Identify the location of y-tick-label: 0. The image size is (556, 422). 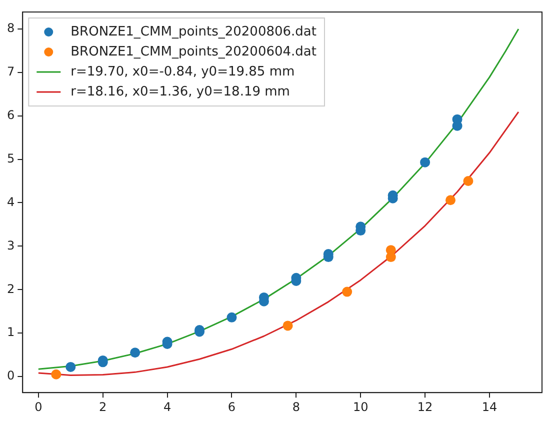
(10, 375).